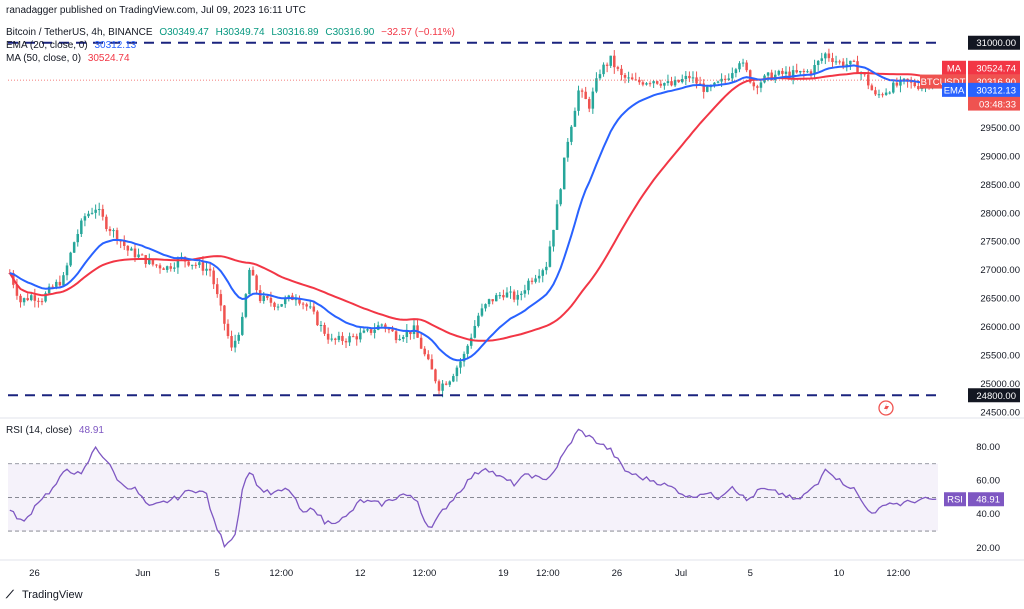 Image resolution: width=1024 pixels, height=609 pixels. Describe the element at coordinates (988, 447) in the screenshot. I see `rsi-tick-label: 80.00` at that location.